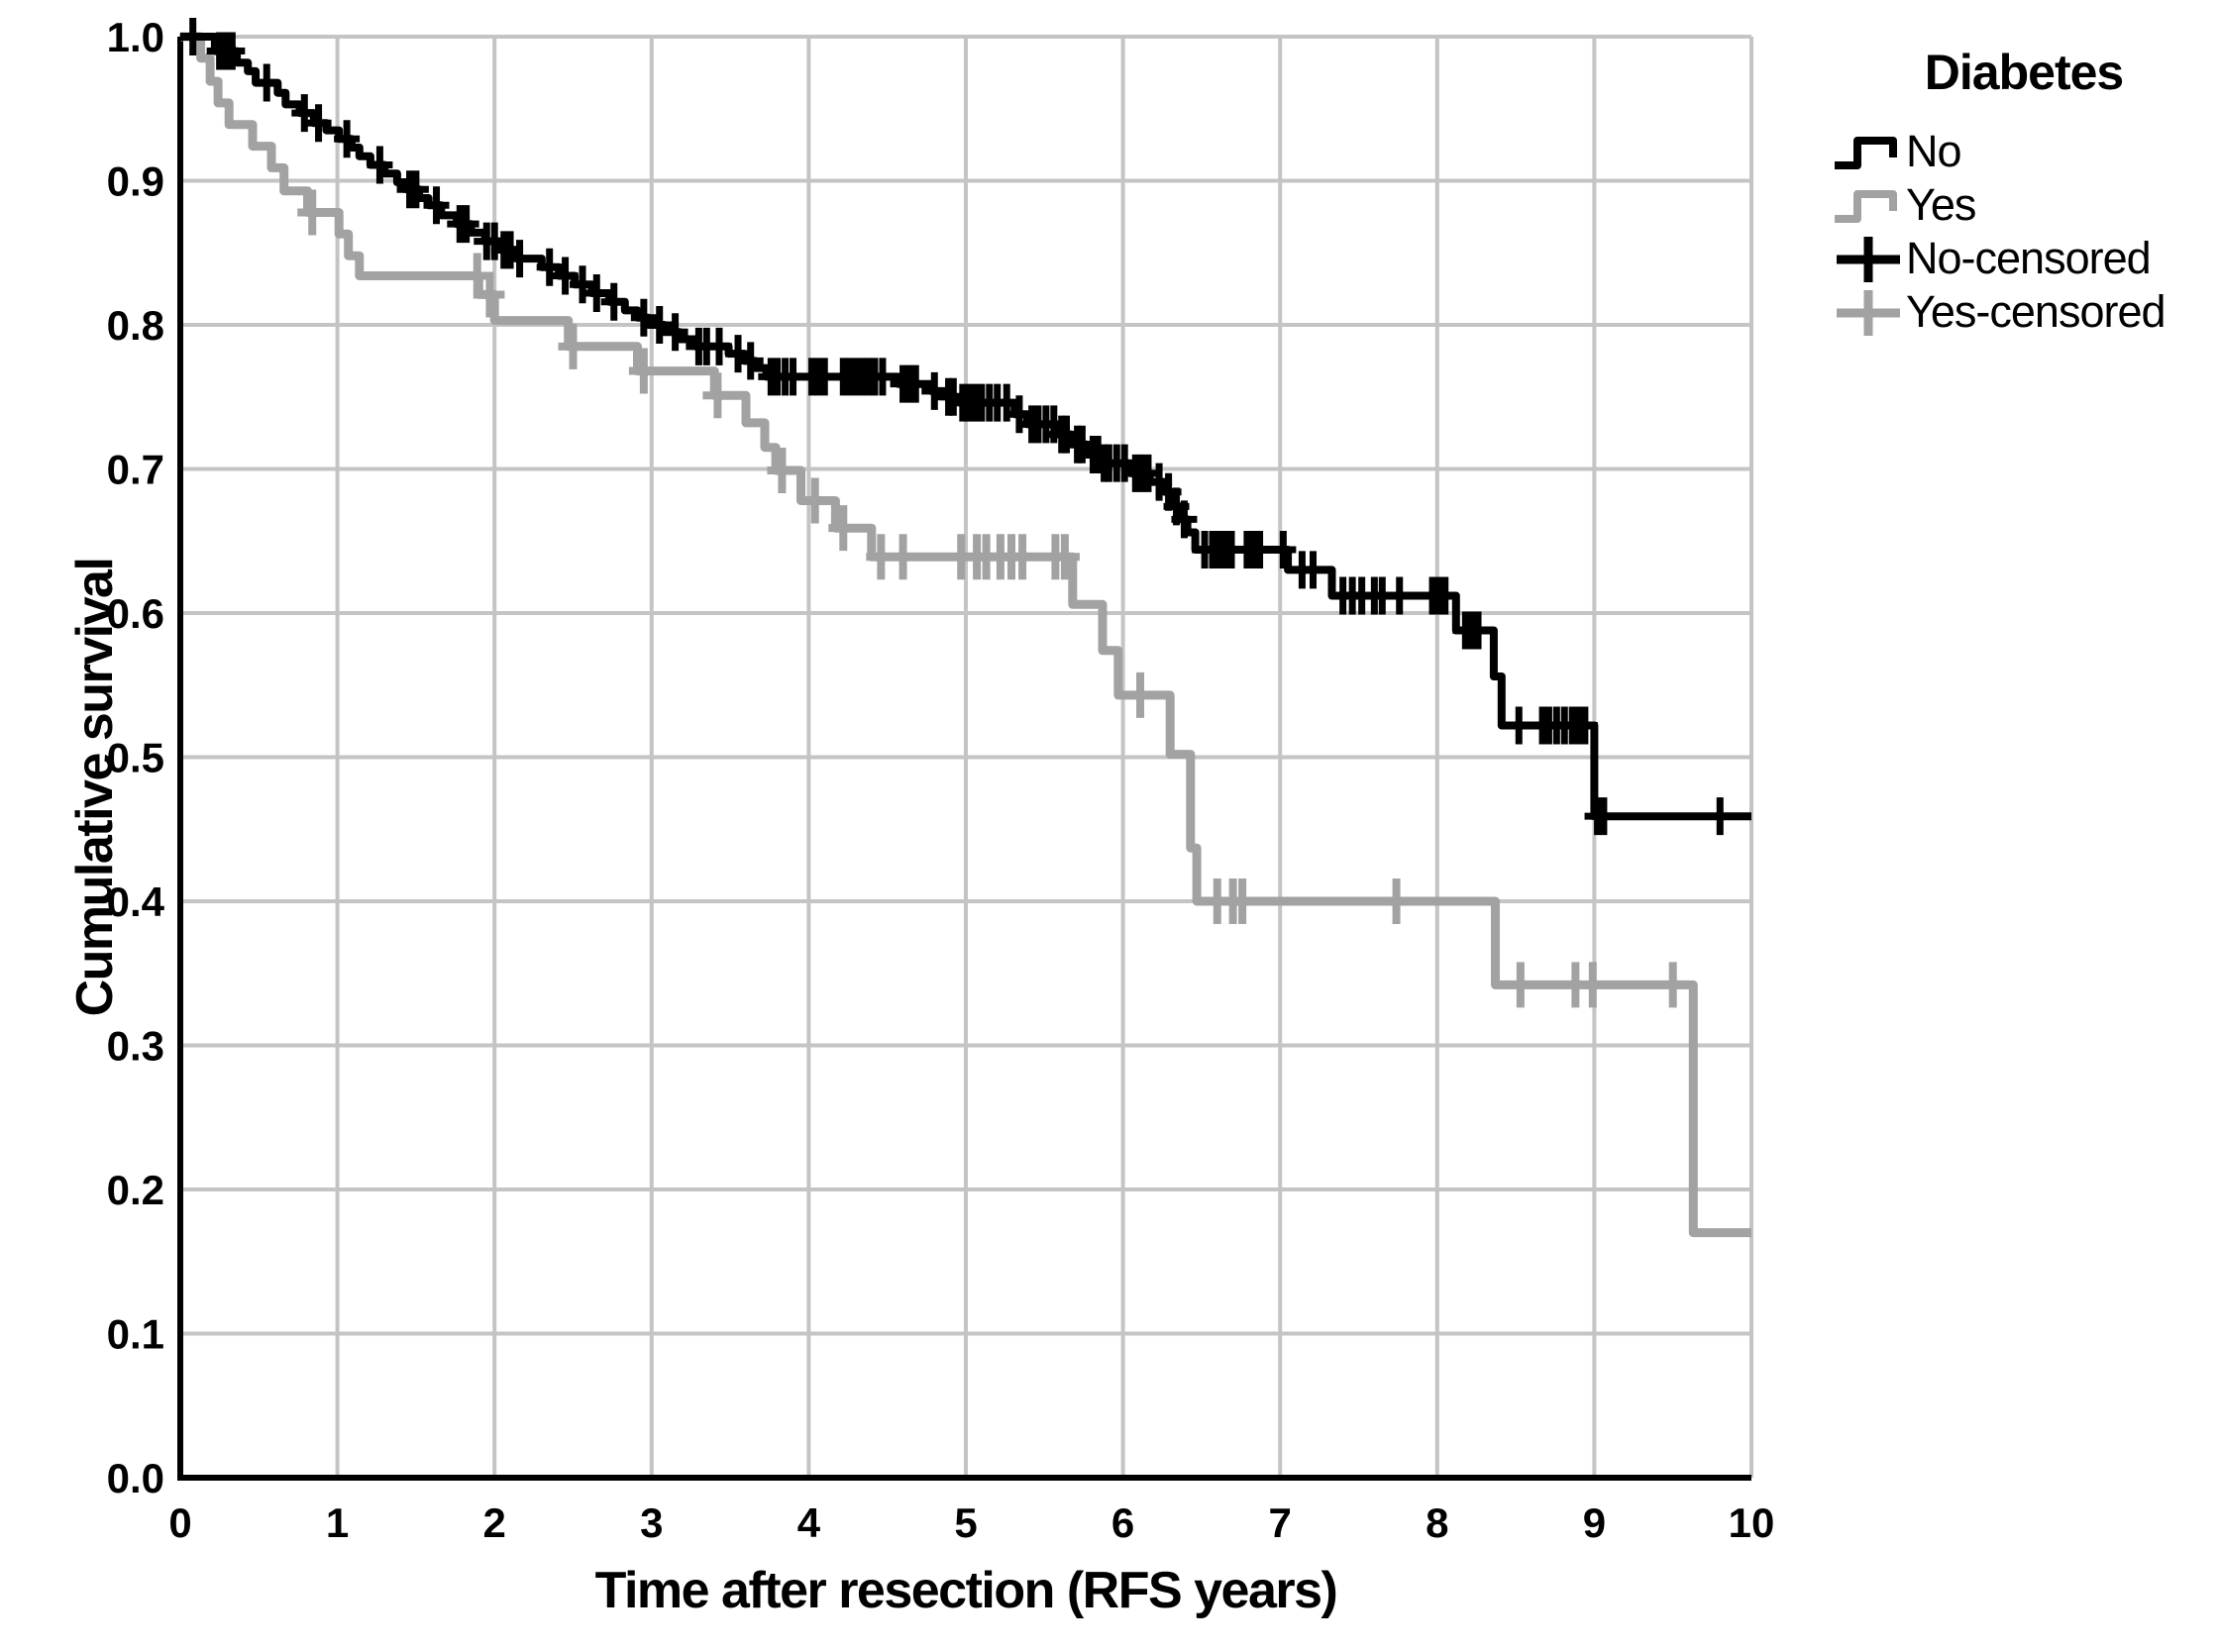 Image resolution: width=2219 pixels, height=1652 pixels. Describe the element at coordinates (135, 37) in the screenshot. I see `y-tick-label: 1.0` at that location.